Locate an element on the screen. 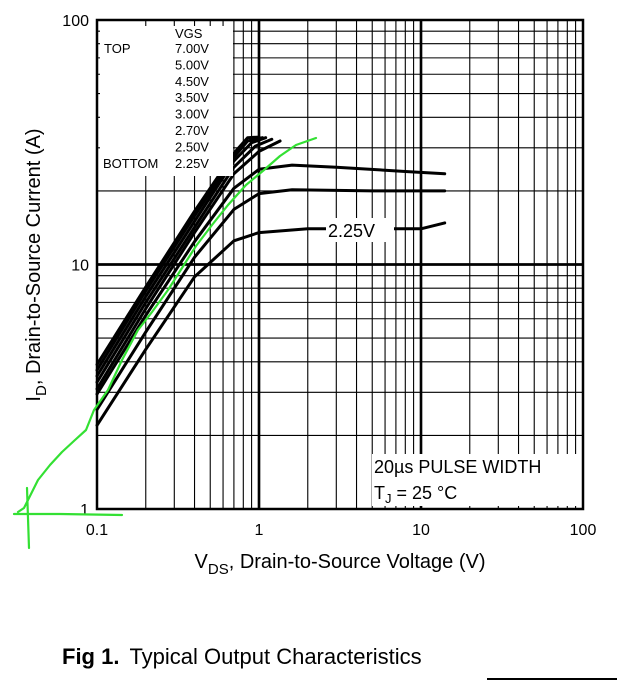 The image size is (617, 684). legend-entry: 2.50V is located at coordinates (192, 146).